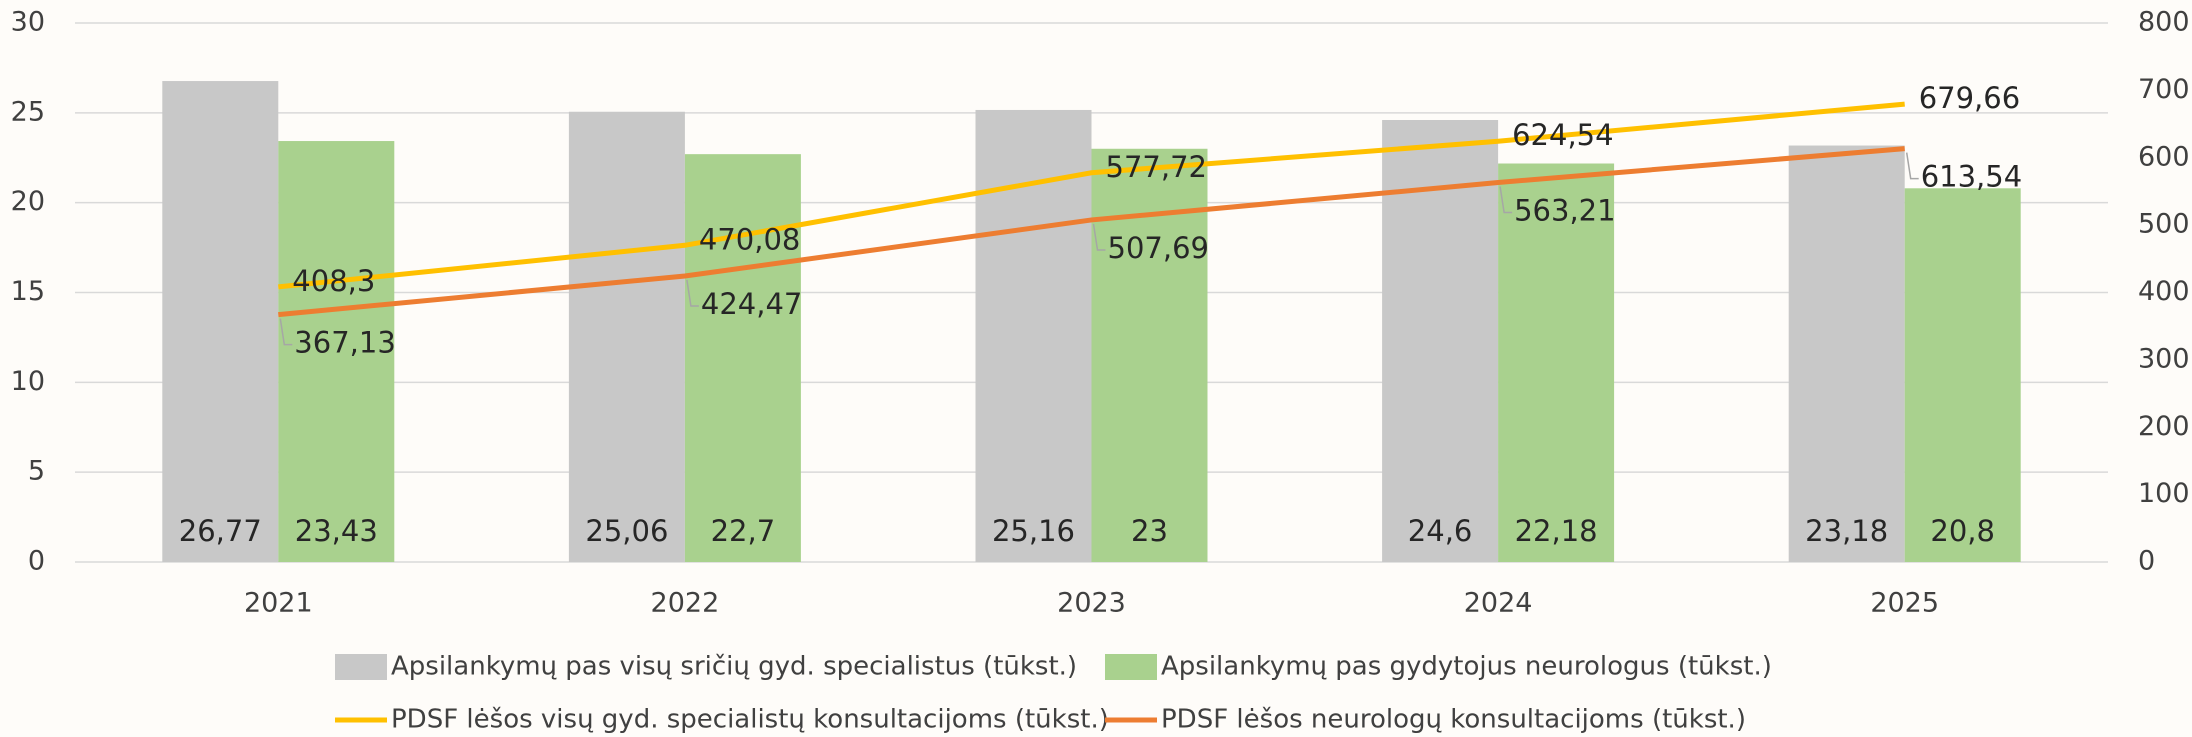  Describe the element at coordinates (344, 343) in the screenshot. I see `line-value-label: 367,13` at that location.